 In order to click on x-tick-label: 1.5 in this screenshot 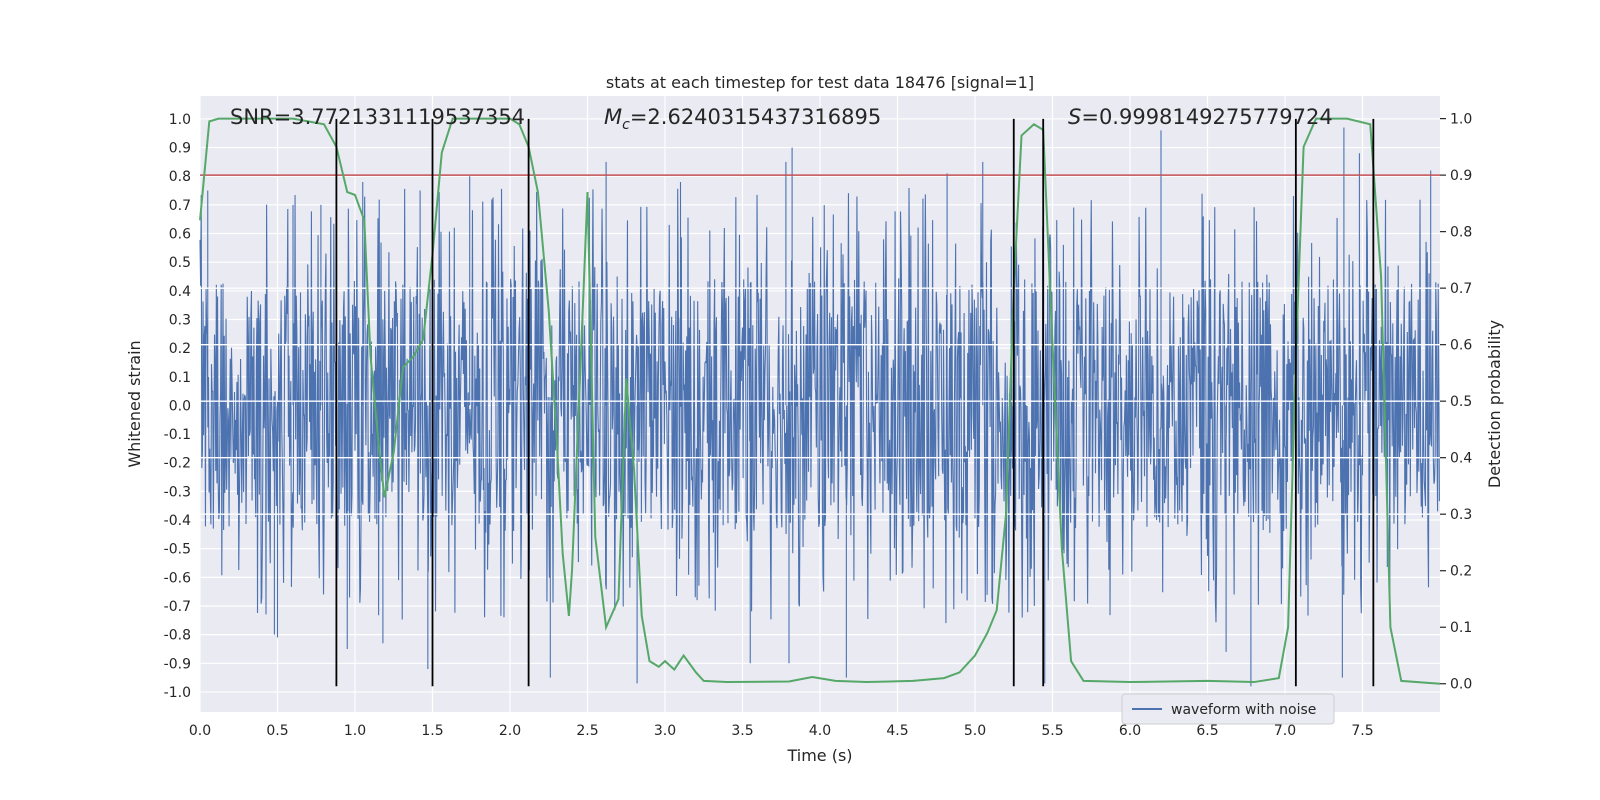, I will do `click(432, 731)`.